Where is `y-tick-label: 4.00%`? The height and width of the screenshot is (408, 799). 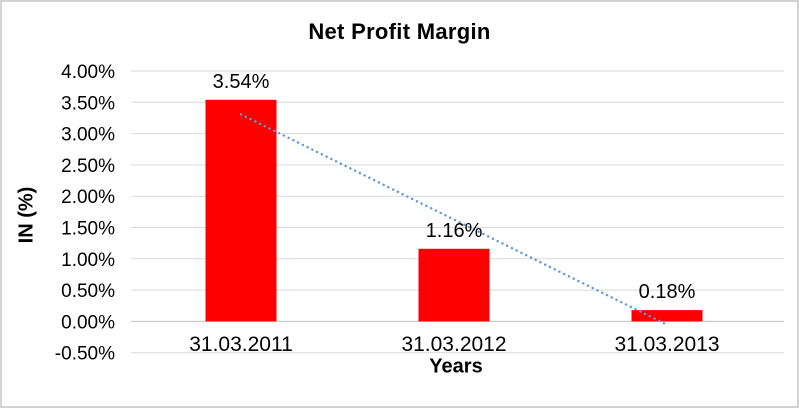 y-tick-label: 4.00% is located at coordinates (88, 72).